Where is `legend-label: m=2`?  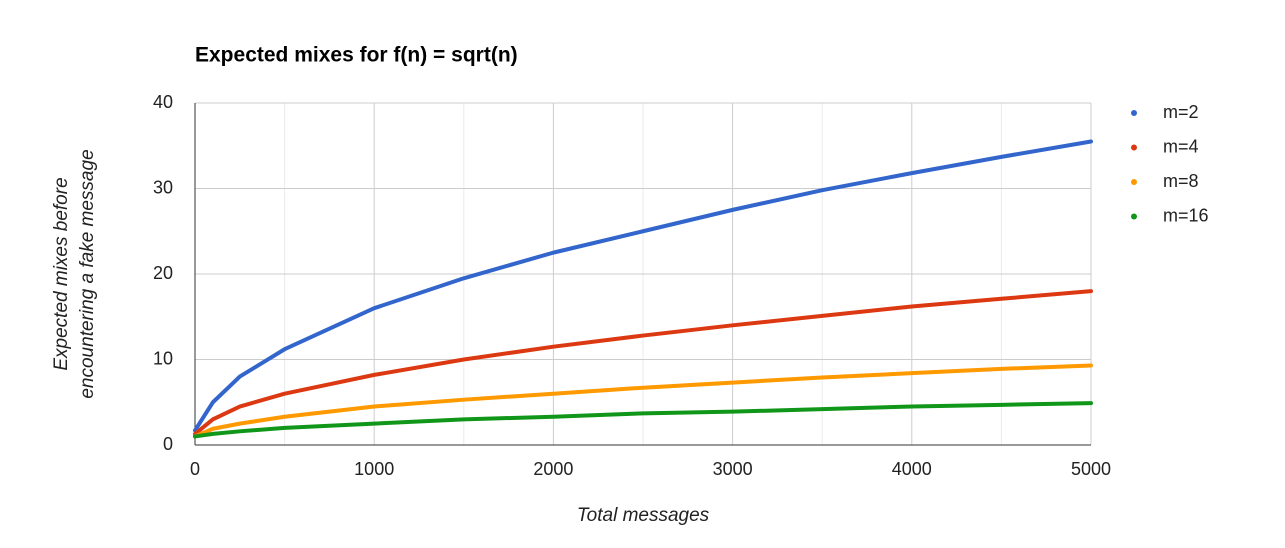
legend-label: m=2 is located at coordinates (1181, 112).